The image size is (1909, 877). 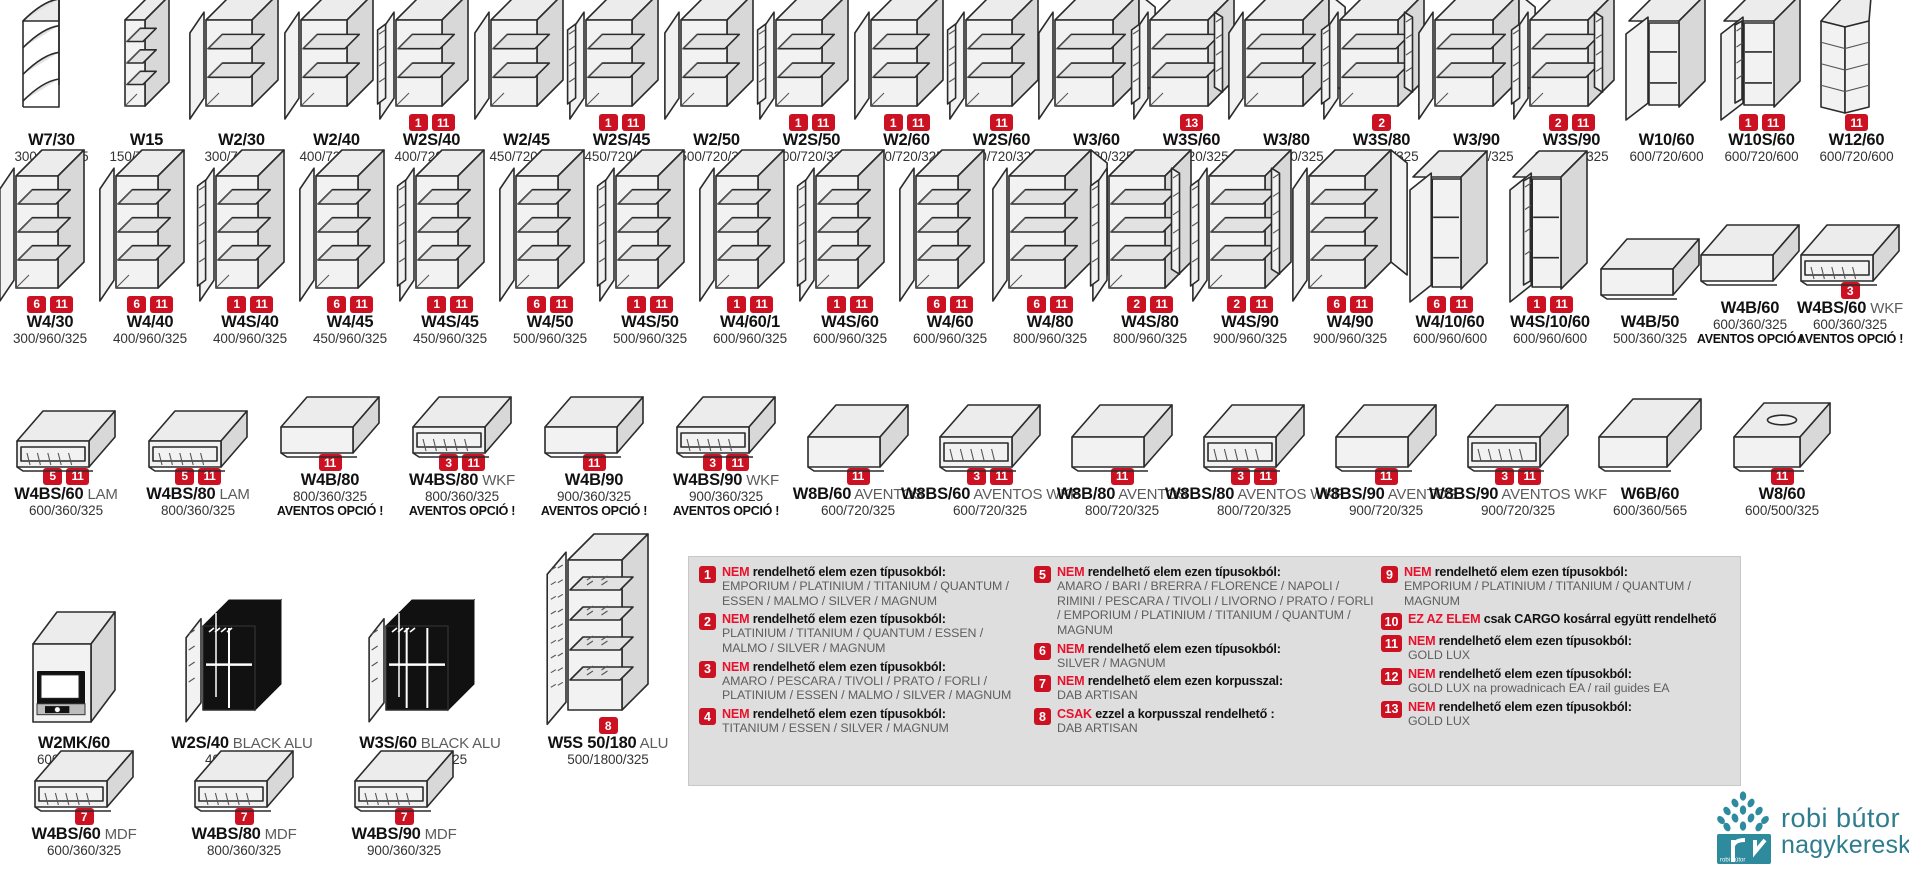 What do you see at coordinates (1856, 82) in the screenshot?
I see `product-cell: 11 W12/60 600/720/600` at bounding box center [1856, 82].